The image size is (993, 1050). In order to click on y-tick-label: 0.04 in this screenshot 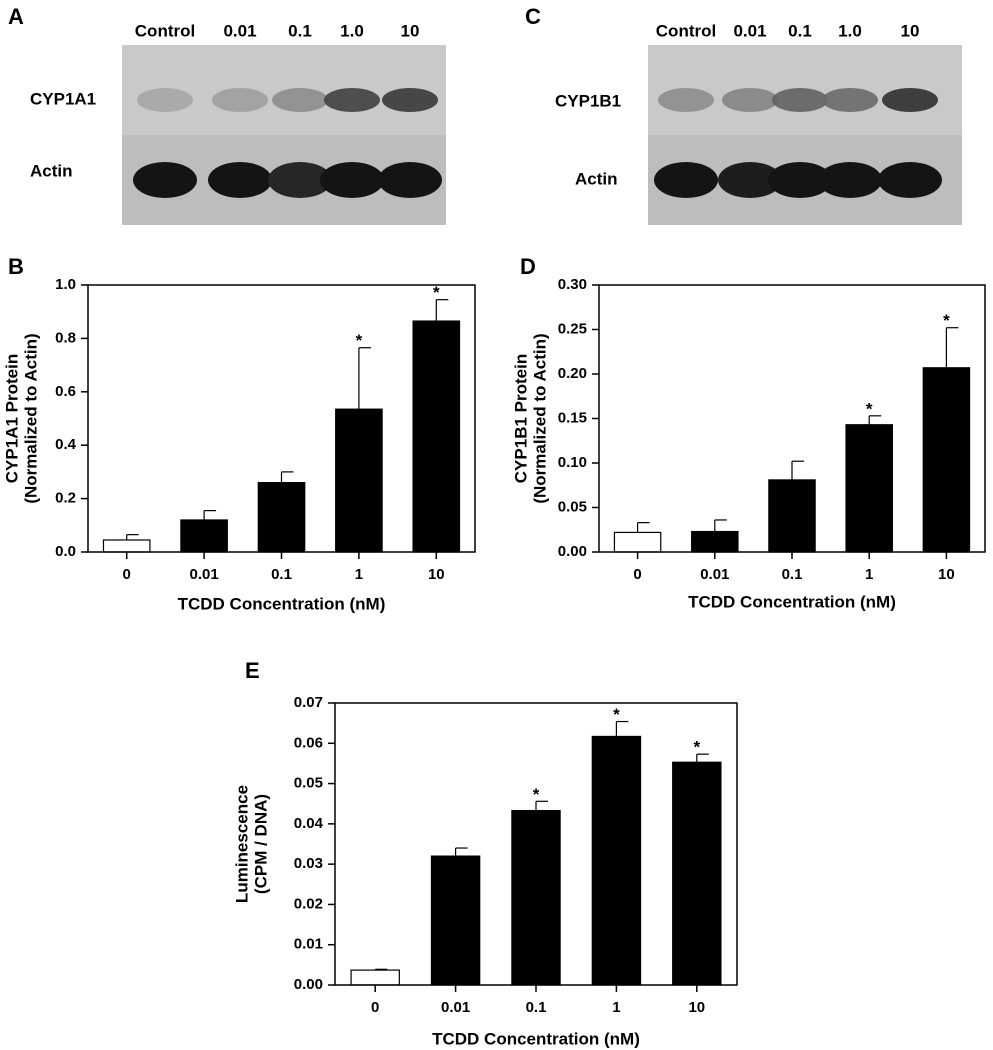, I will do `click(309, 823)`.